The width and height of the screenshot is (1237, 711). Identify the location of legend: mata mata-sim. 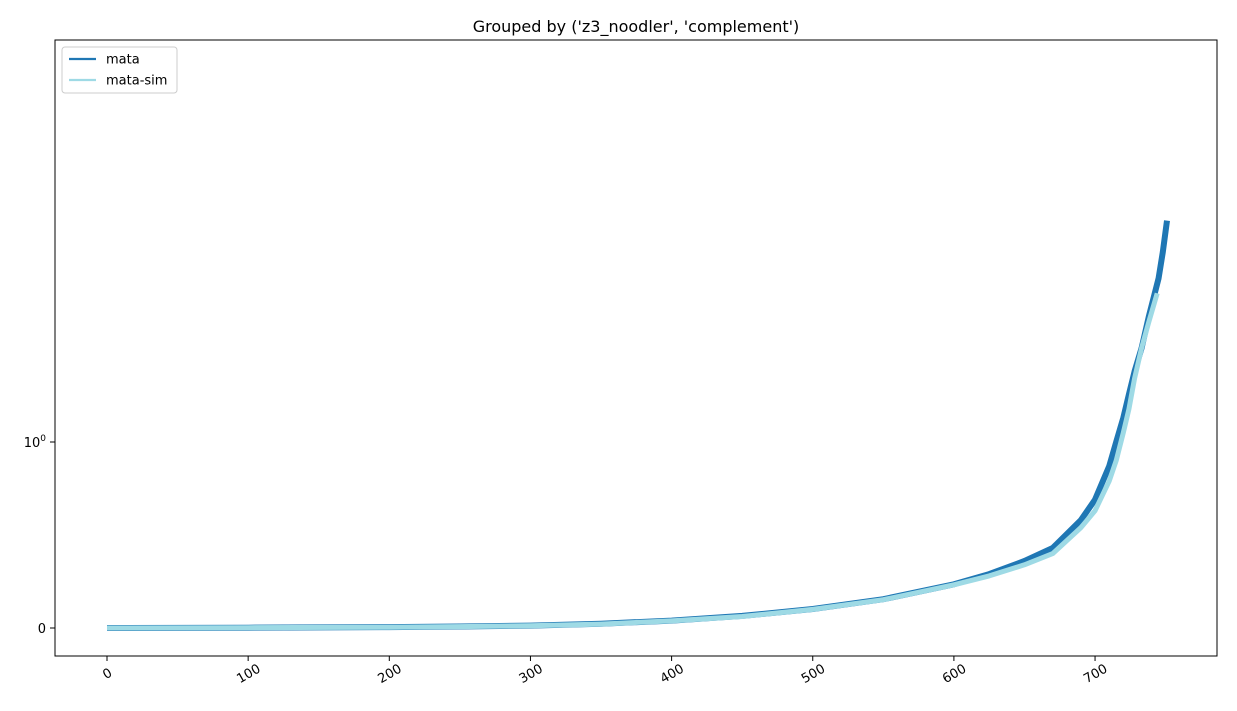
(119, 70).